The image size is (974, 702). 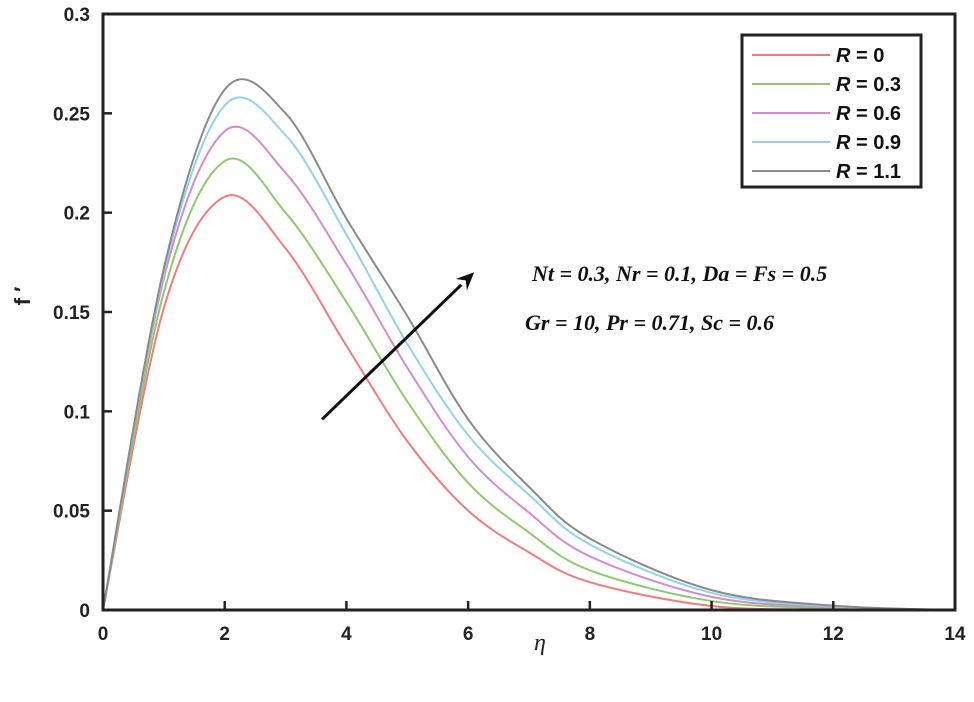 What do you see at coordinates (398, 346) in the screenshot?
I see `trend-arrow-icon` at bounding box center [398, 346].